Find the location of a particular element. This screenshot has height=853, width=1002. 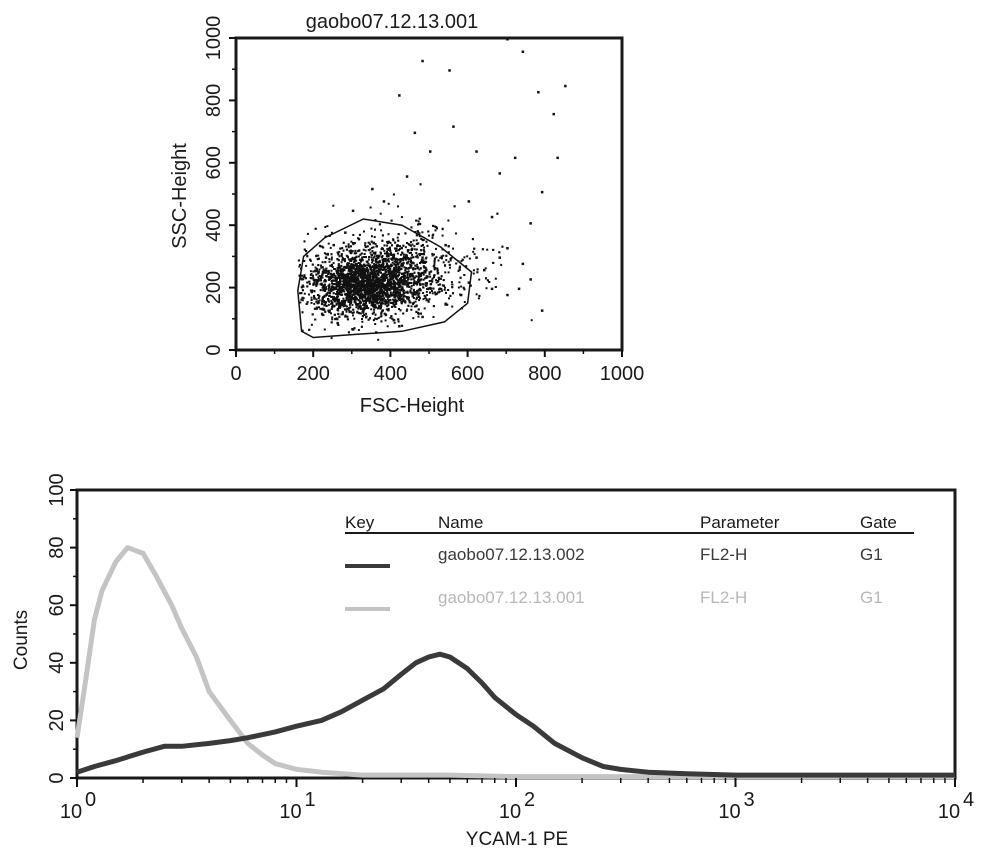

histogram-x-tick-label: 10 is located at coordinates (510, 812).